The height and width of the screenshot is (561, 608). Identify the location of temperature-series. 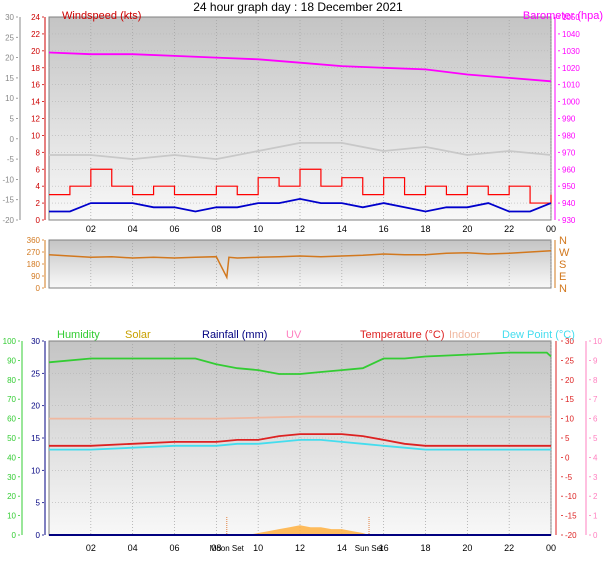
(300, 440).